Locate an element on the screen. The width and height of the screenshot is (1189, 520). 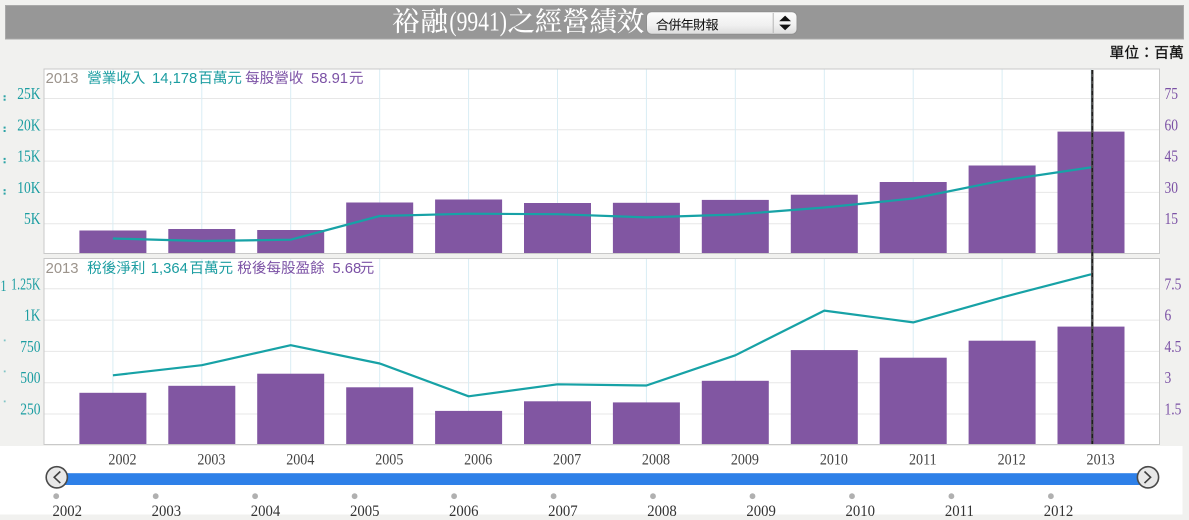
svg-text: 25K is located at coordinates (28, 94).